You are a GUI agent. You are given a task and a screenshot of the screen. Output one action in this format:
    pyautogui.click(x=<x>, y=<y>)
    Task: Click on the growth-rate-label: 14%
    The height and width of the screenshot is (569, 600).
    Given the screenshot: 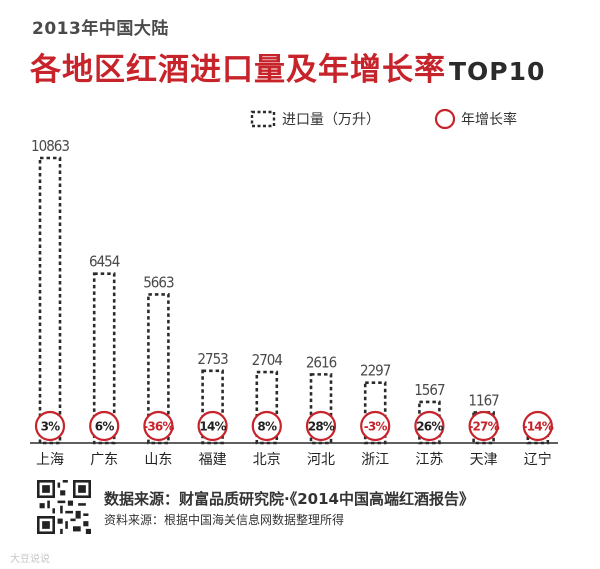 What is the action you would take?
    pyautogui.click(x=212, y=427)
    